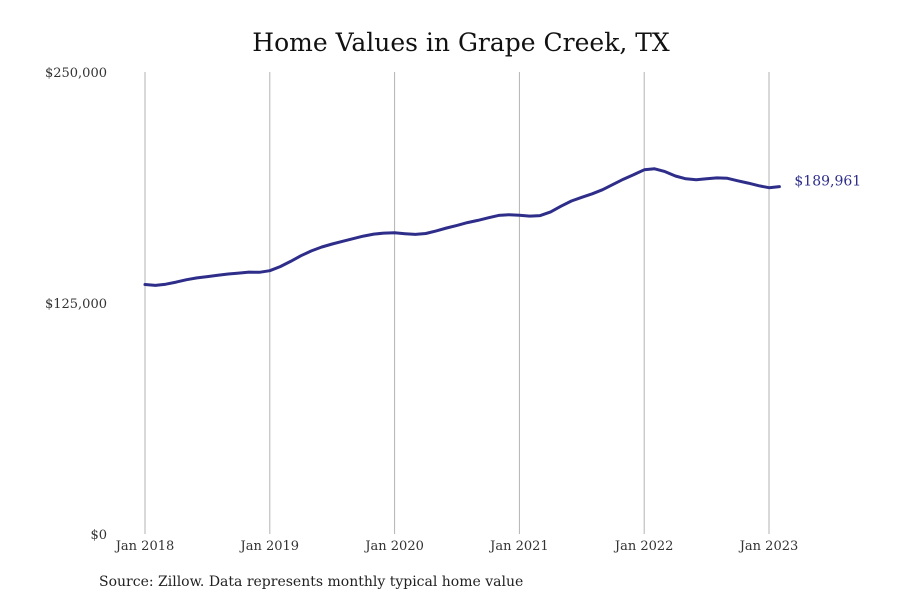 The height and width of the screenshot is (600, 900). What do you see at coordinates (144, 546) in the screenshot?
I see `x-tick-label: Jan 2018` at bounding box center [144, 546].